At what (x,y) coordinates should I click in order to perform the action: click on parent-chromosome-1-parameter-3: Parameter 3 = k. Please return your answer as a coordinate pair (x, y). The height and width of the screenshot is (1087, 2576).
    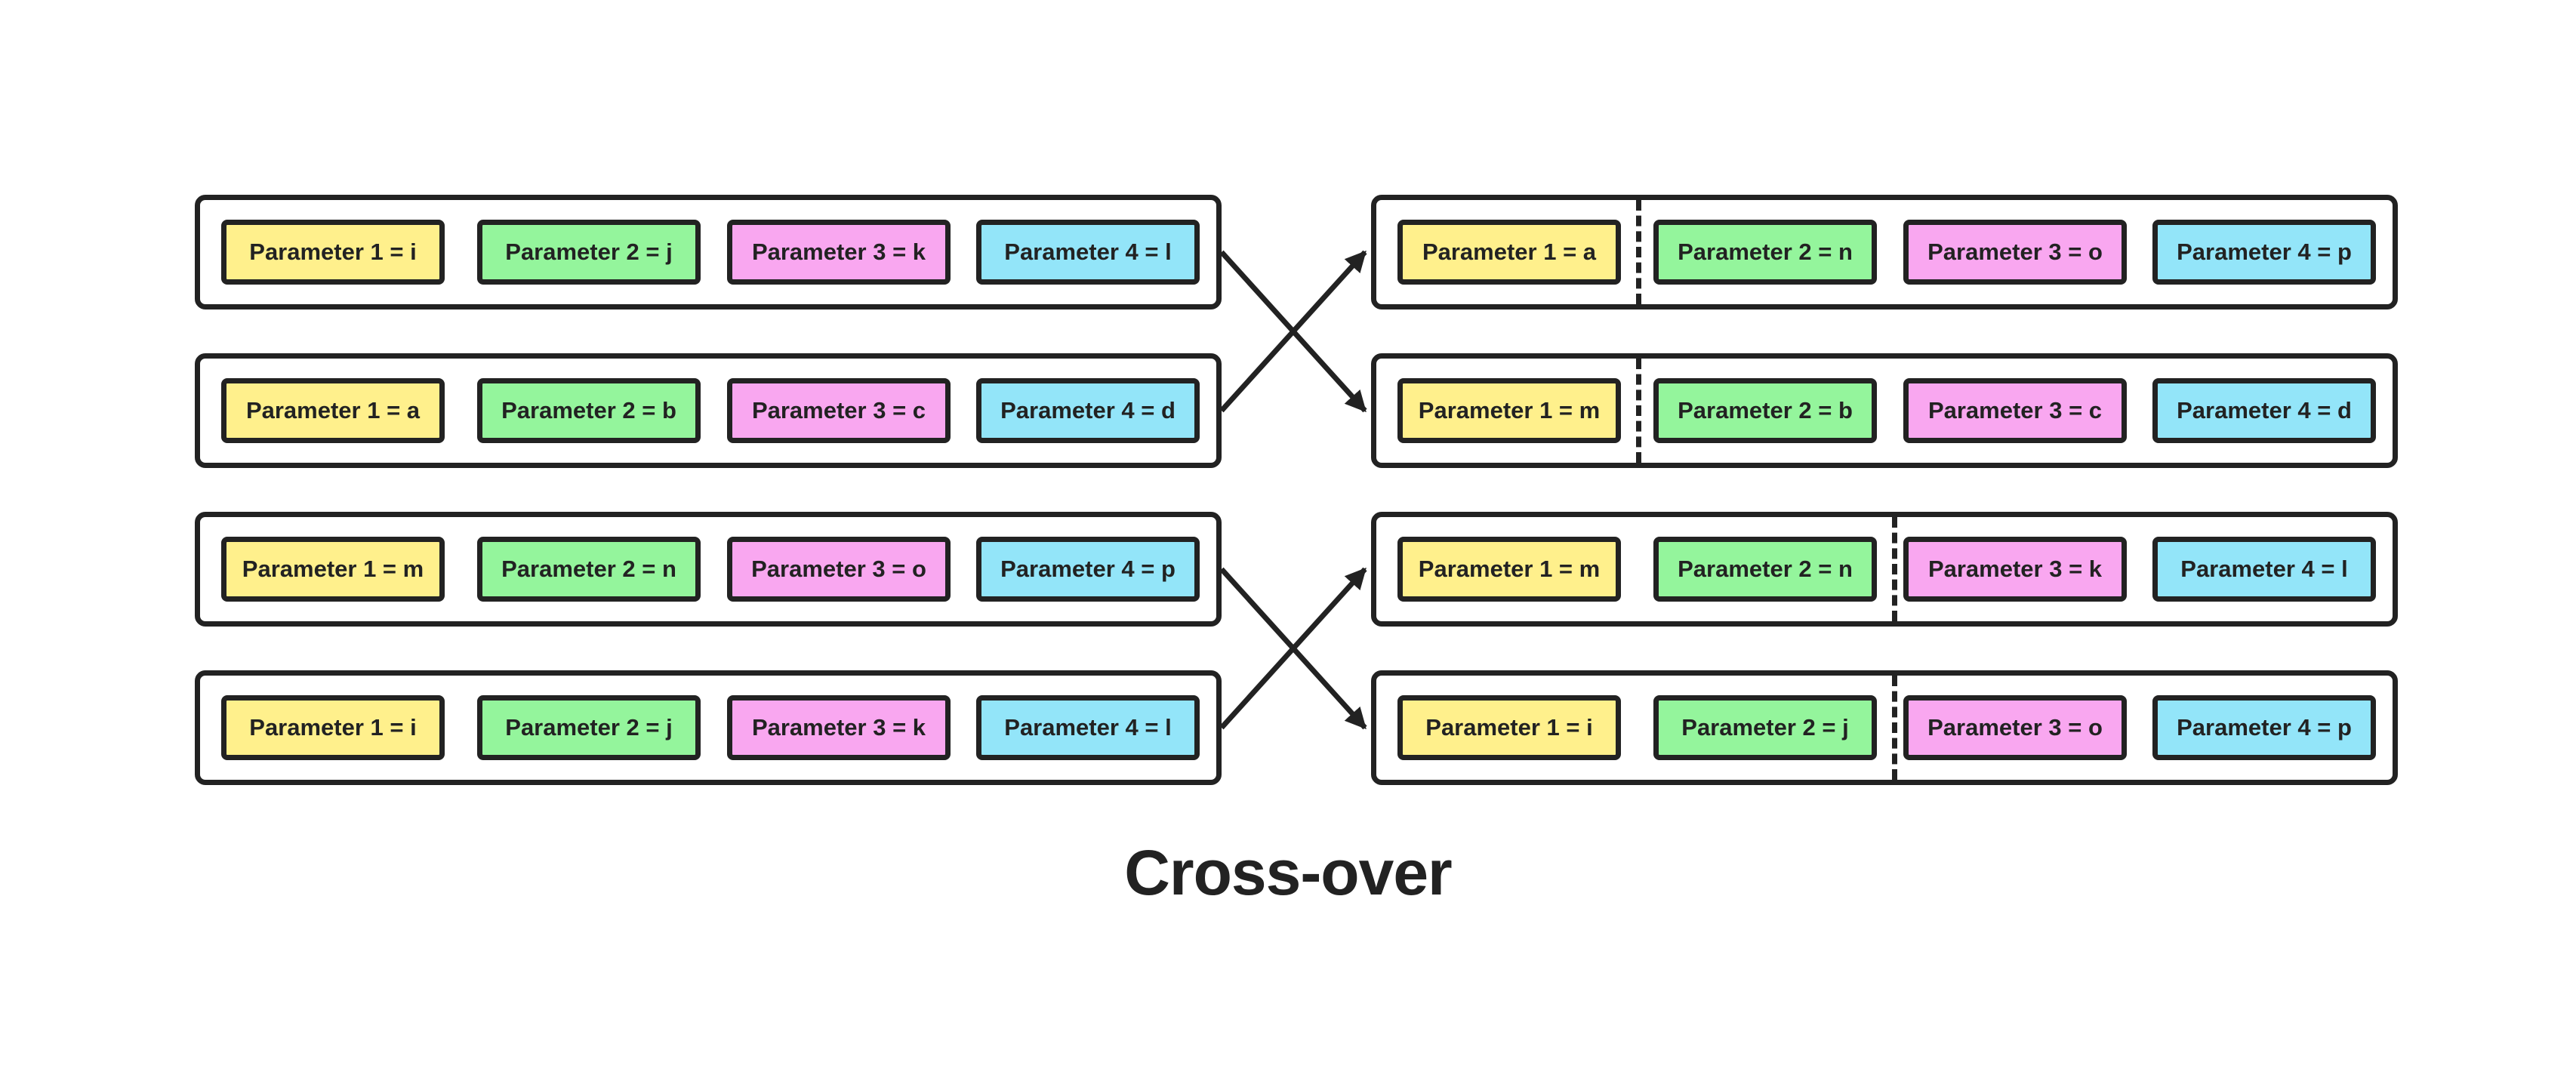
    Looking at the image, I should click on (839, 253).